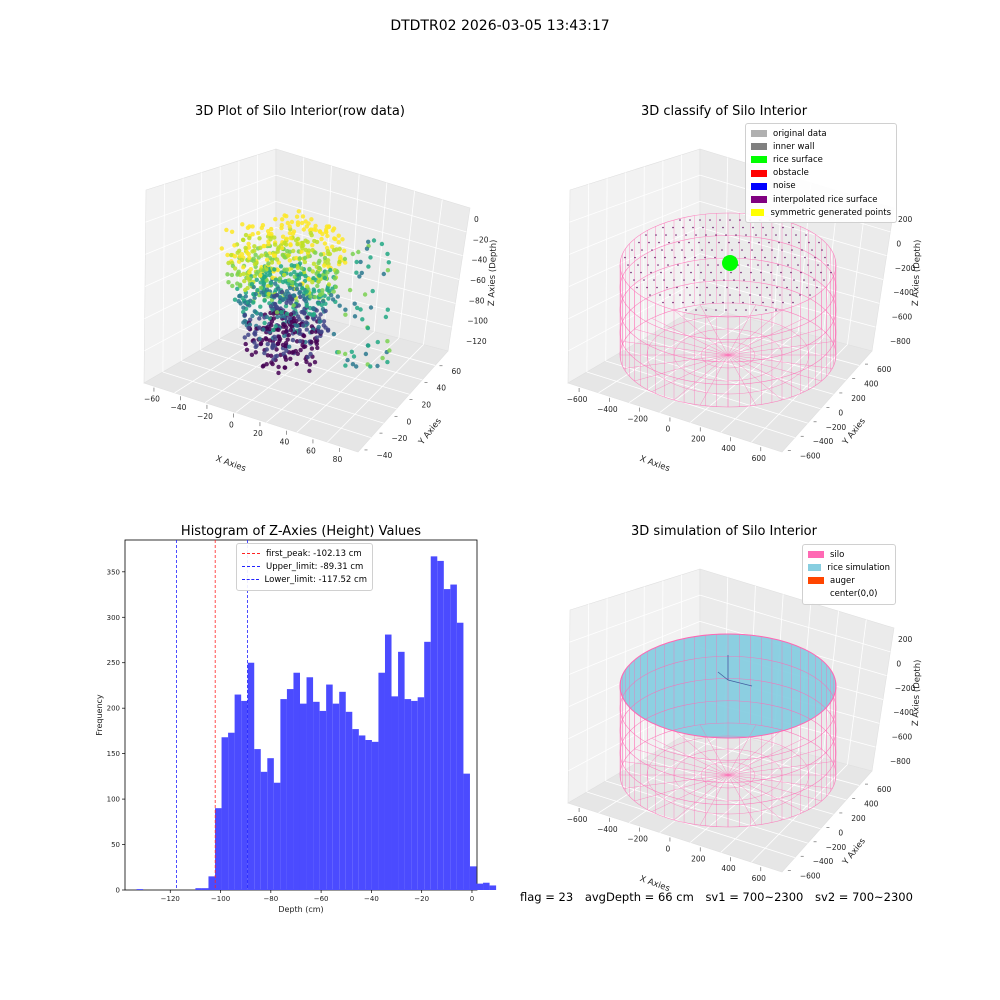 This screenshot has width=1000, height=1000. I want to click on z-tick-label: 0, so click(476, 219).